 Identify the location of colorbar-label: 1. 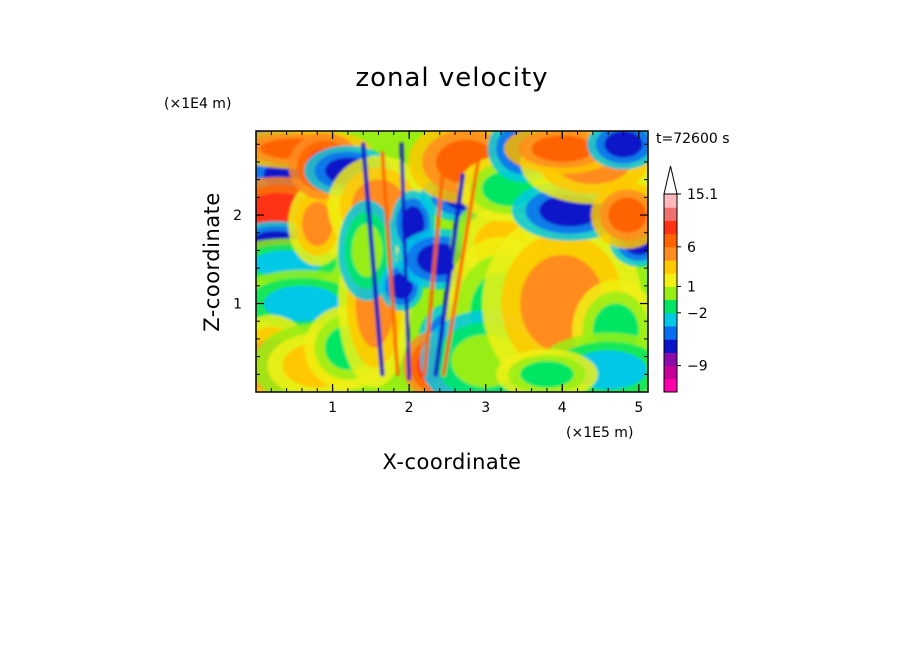
(691, 287).